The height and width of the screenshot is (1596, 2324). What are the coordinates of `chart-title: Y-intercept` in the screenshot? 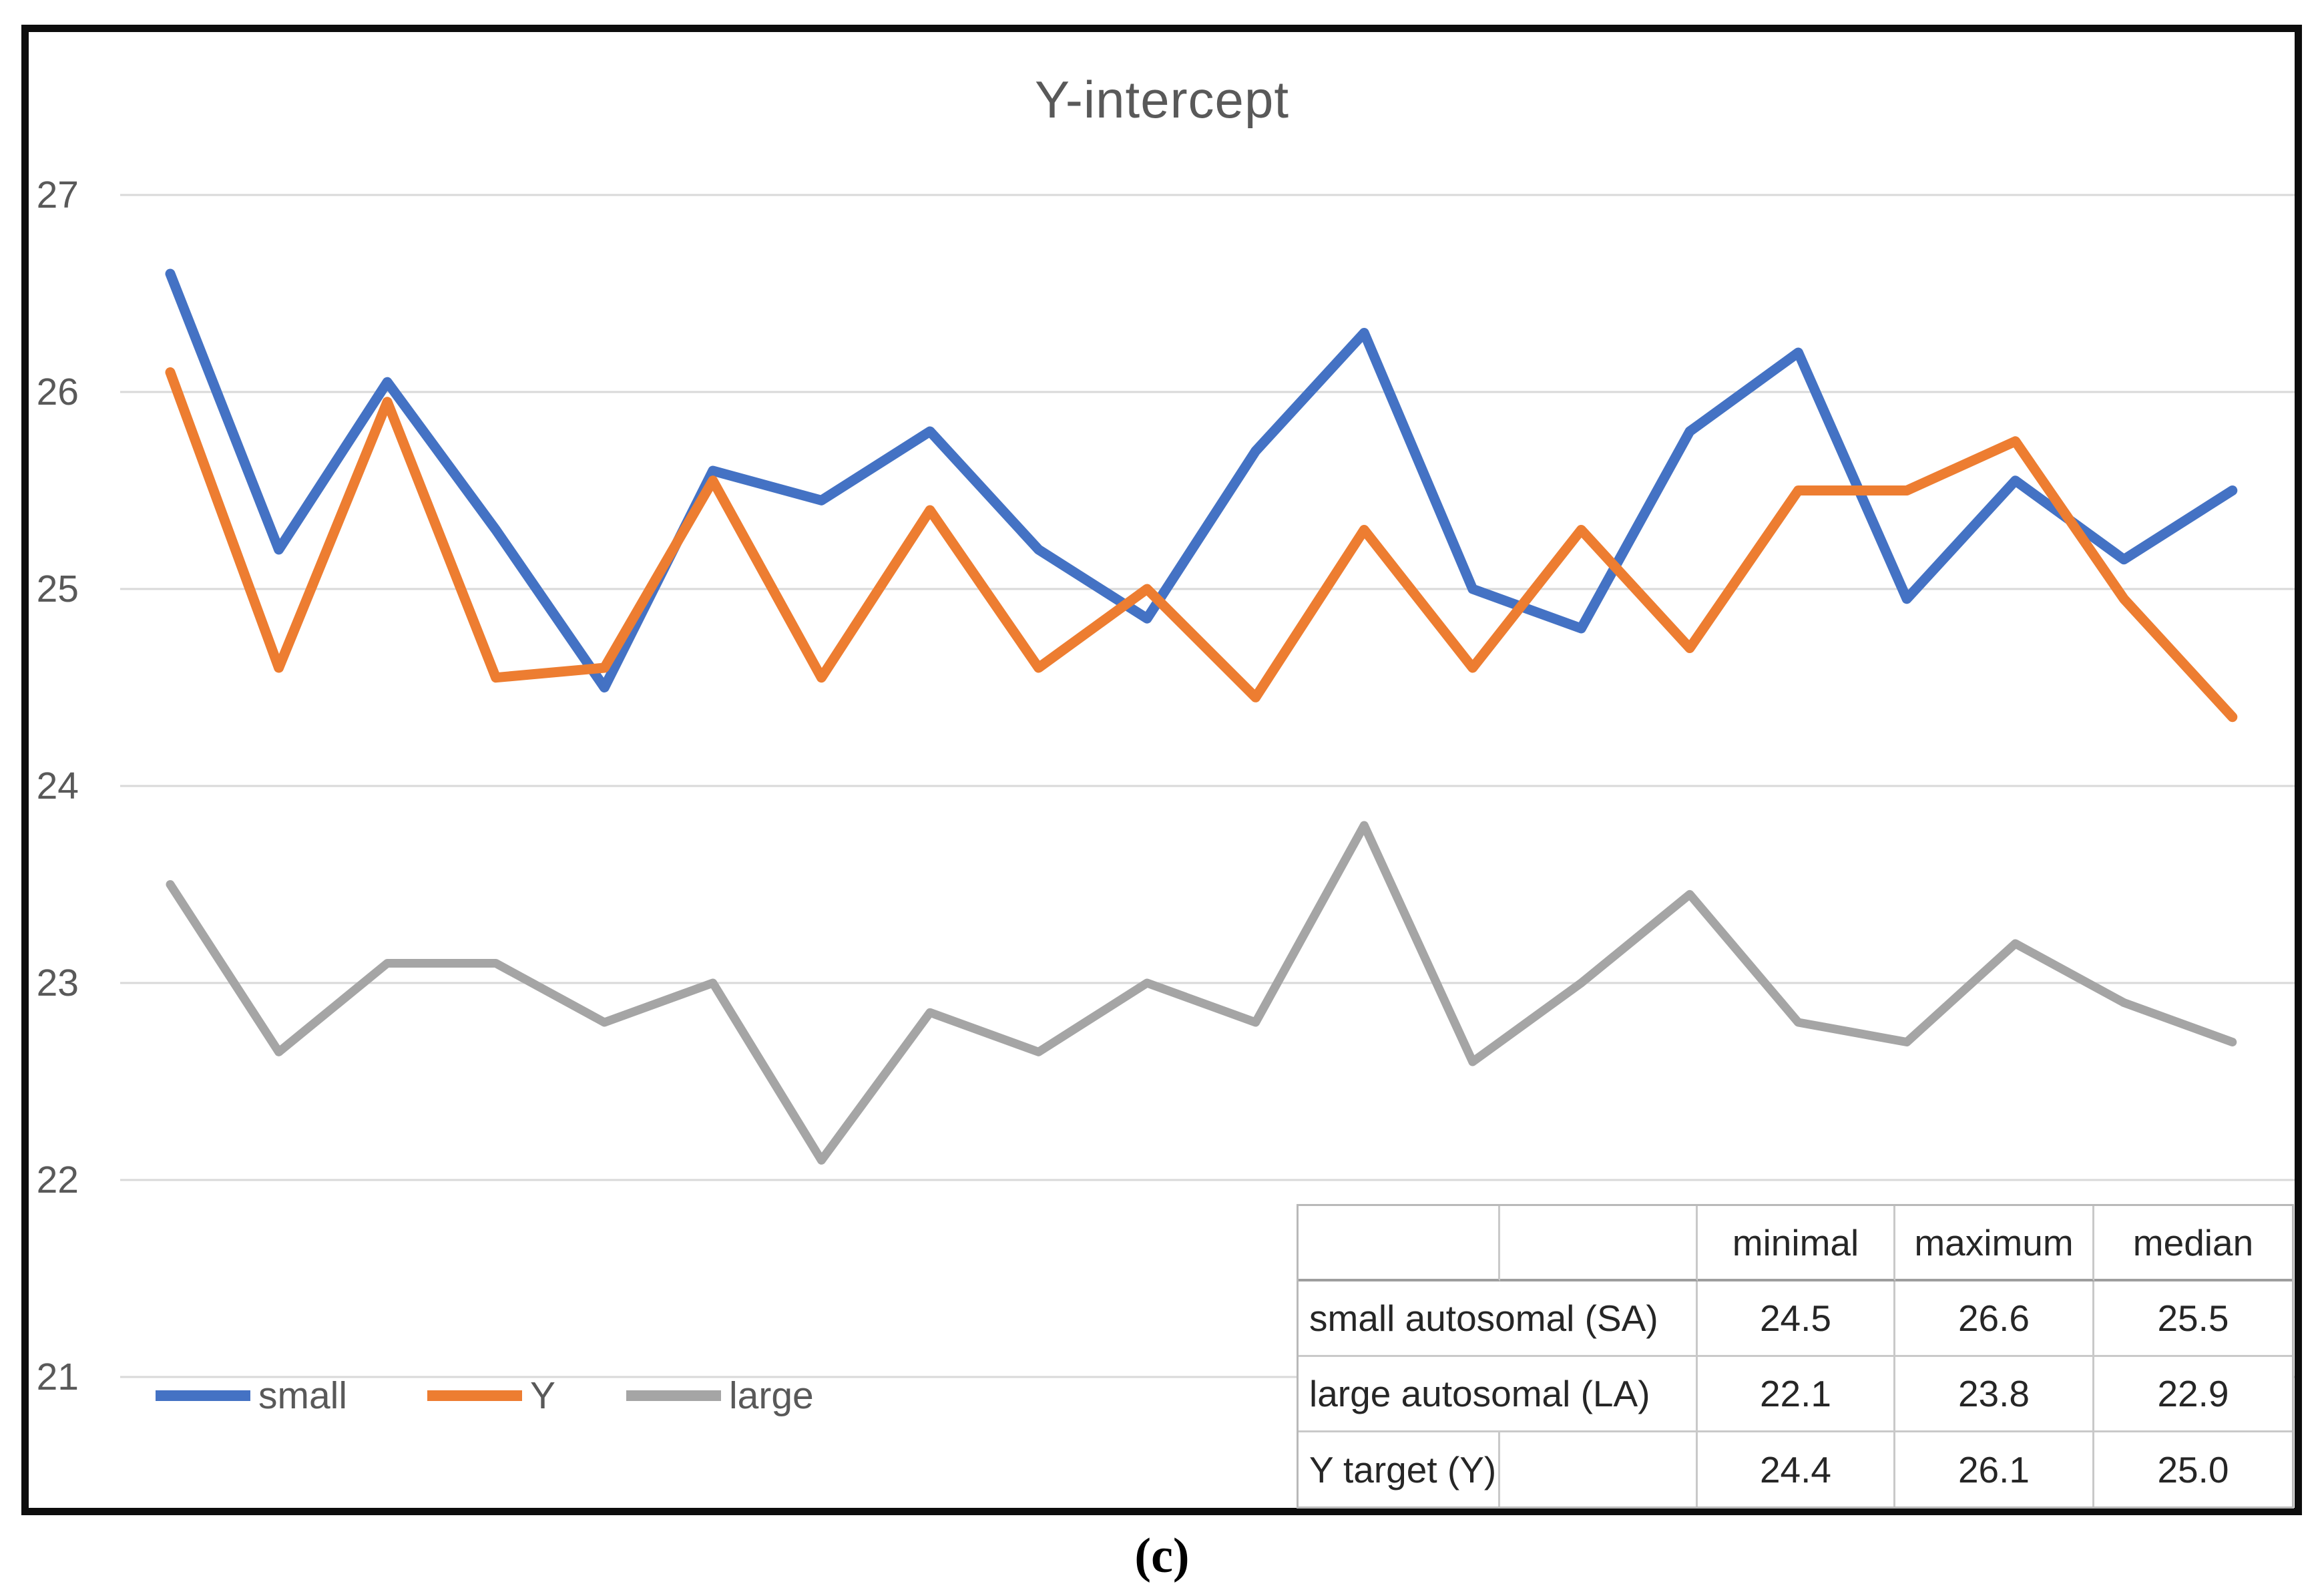 It's located at (1161, 100).